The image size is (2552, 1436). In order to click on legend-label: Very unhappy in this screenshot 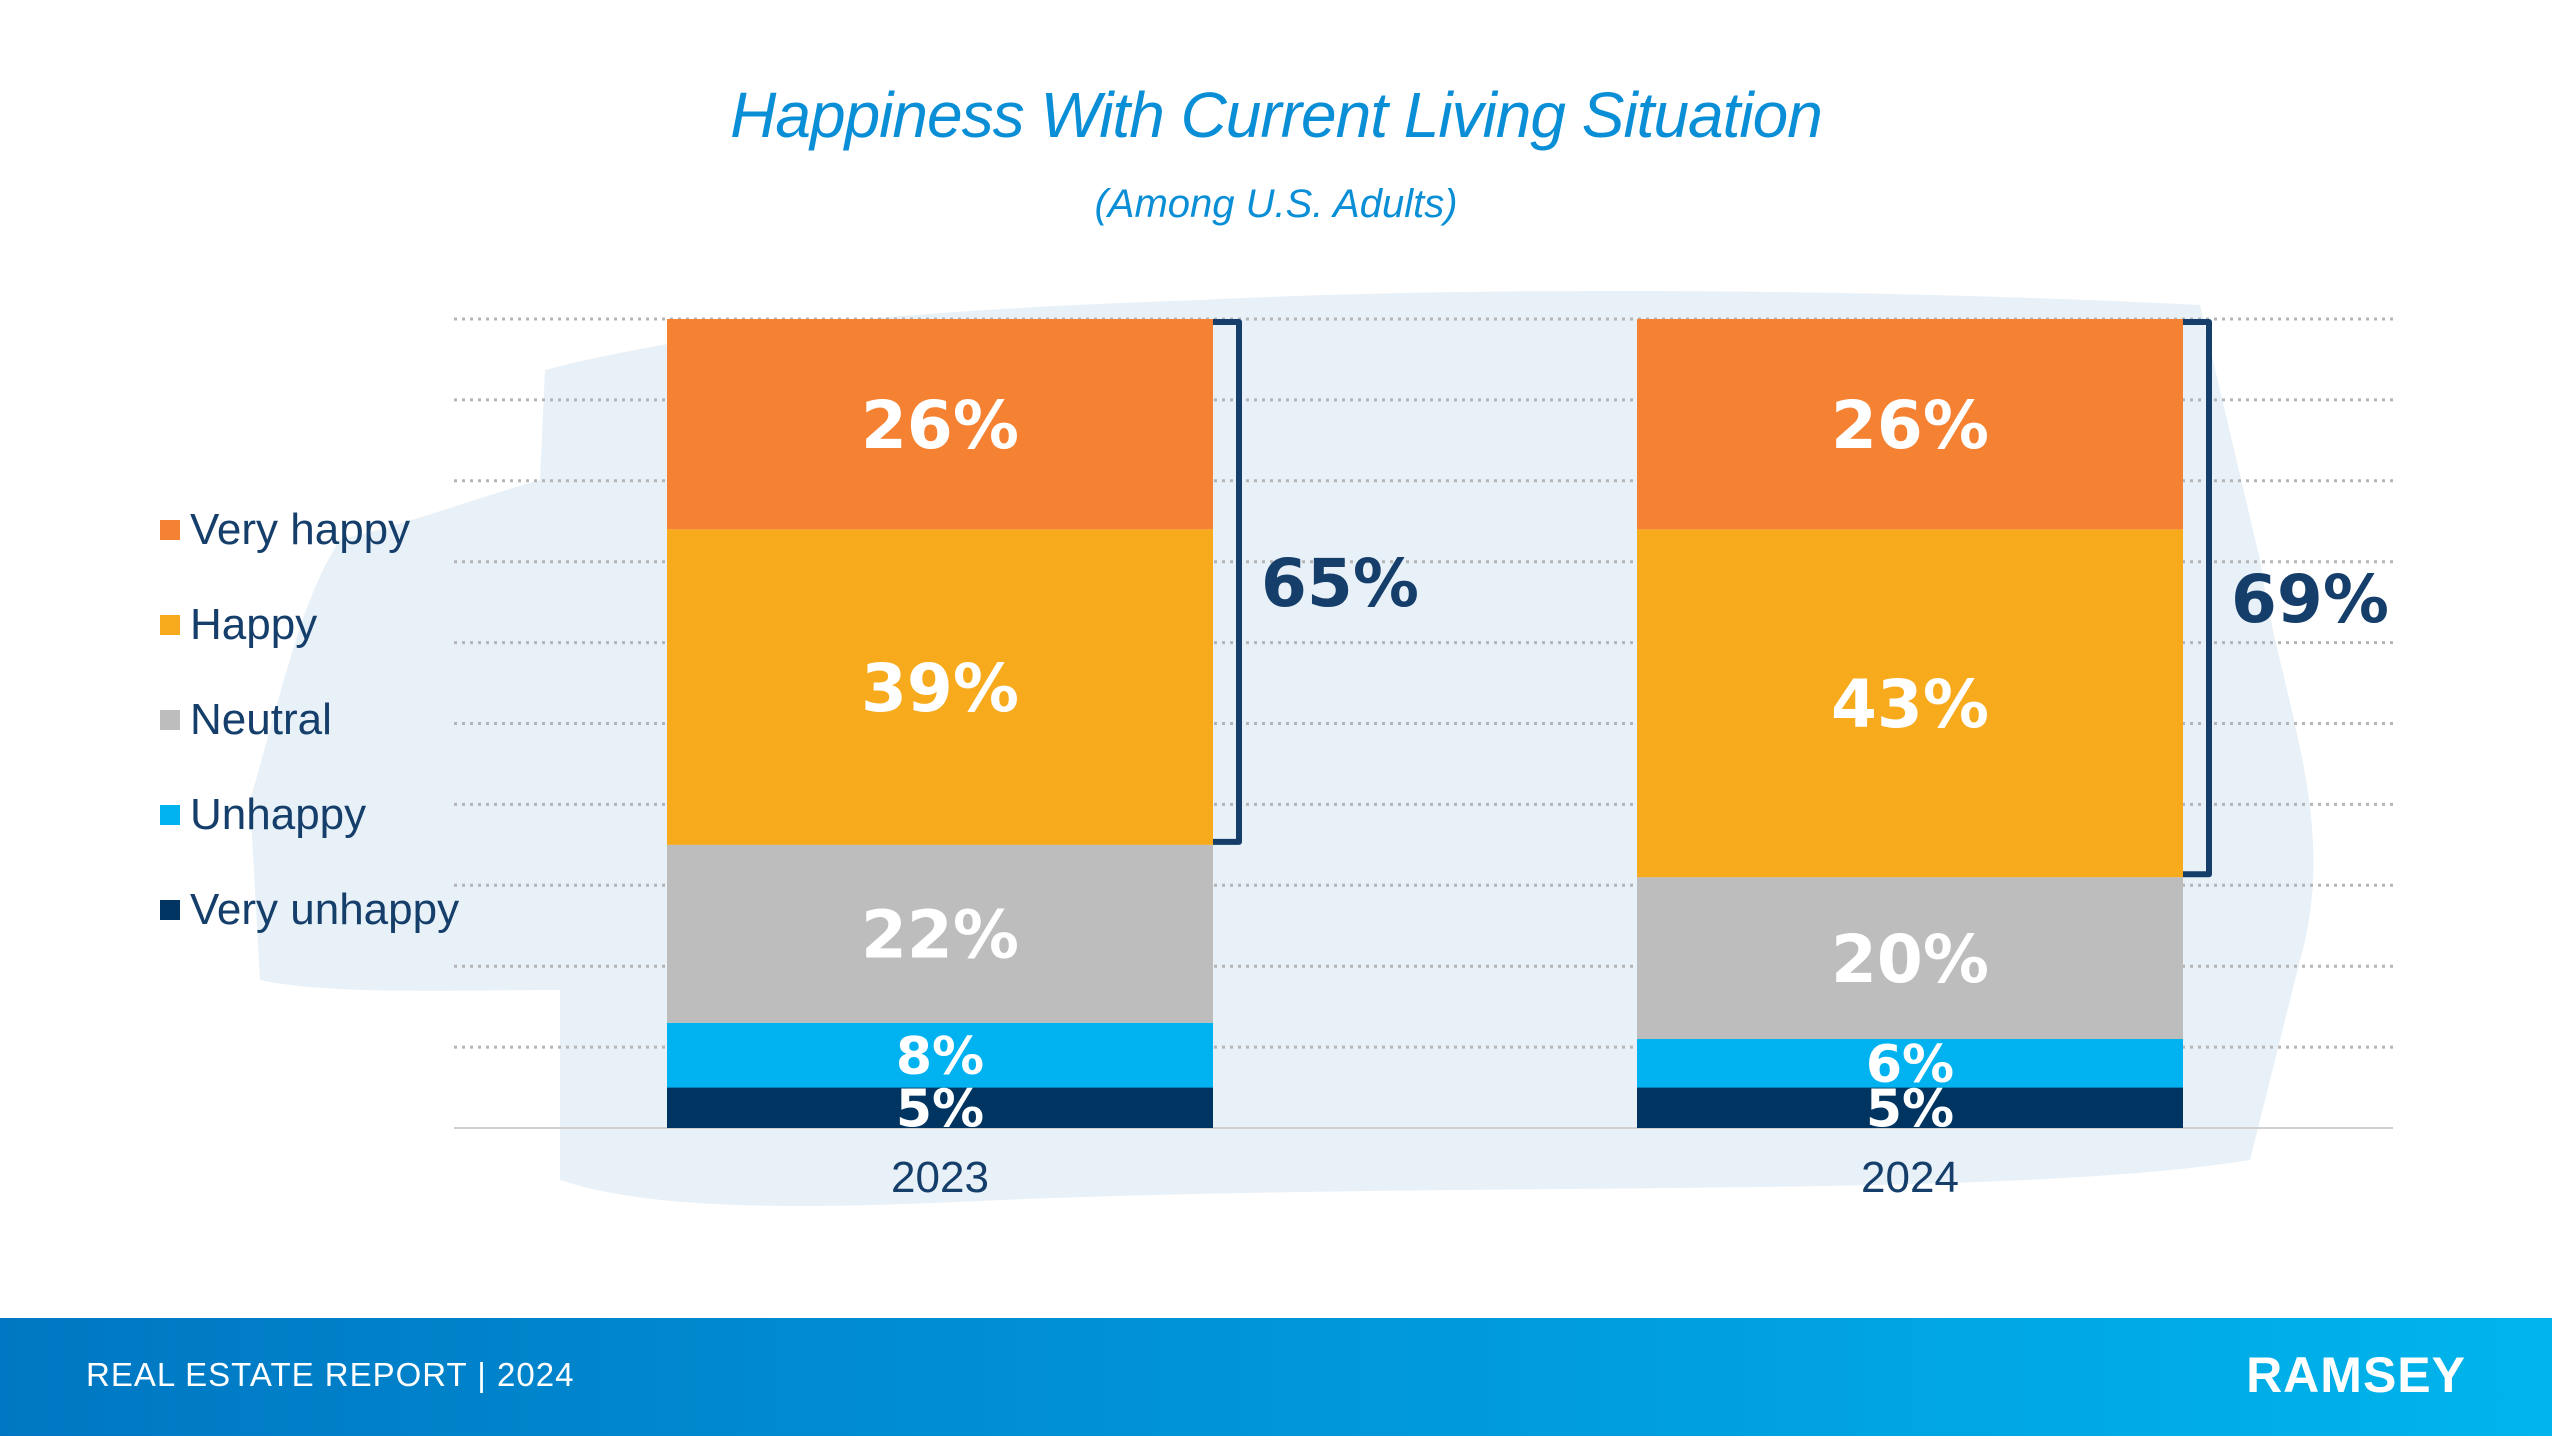, I will do `click(325, 909)`.